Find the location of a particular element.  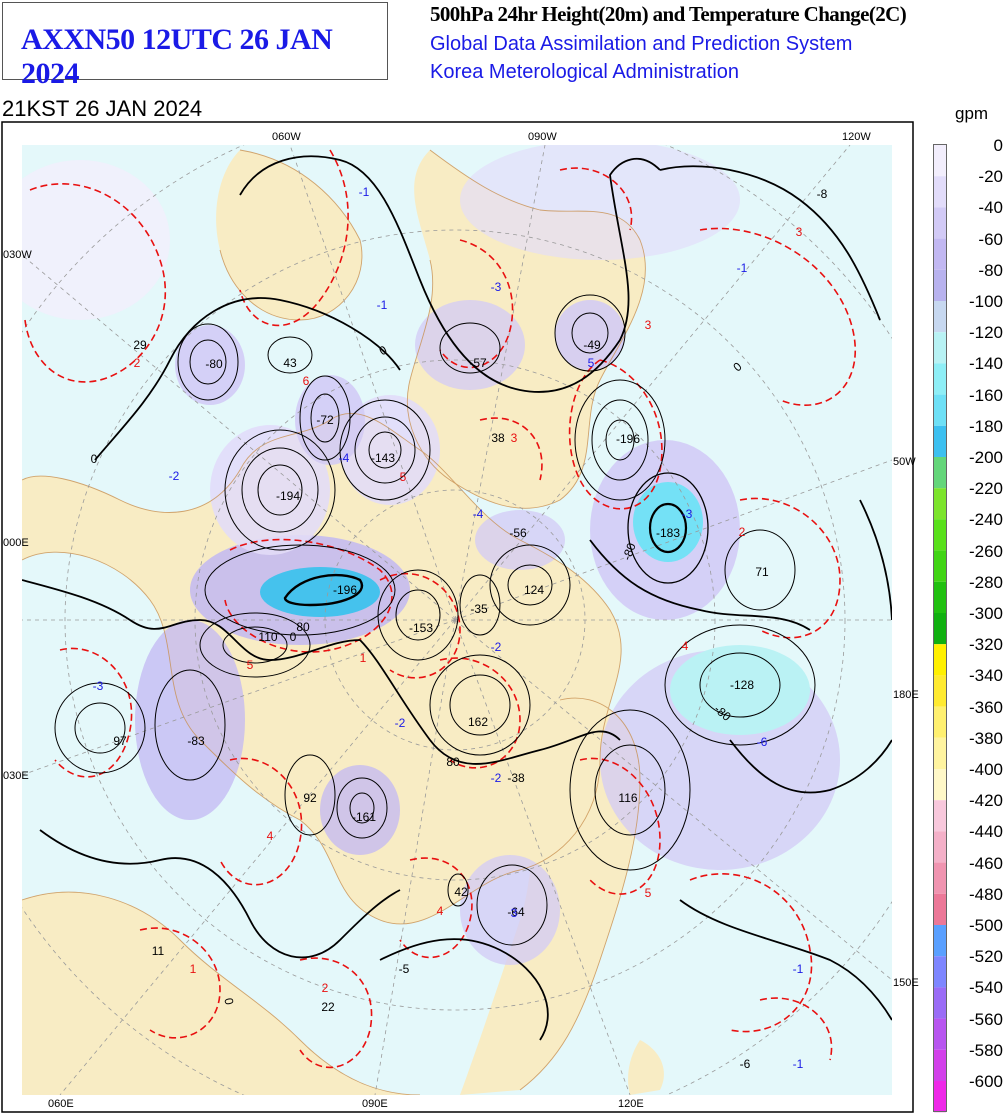

colorbar-label: -140 is located at coordinates (985, 364).